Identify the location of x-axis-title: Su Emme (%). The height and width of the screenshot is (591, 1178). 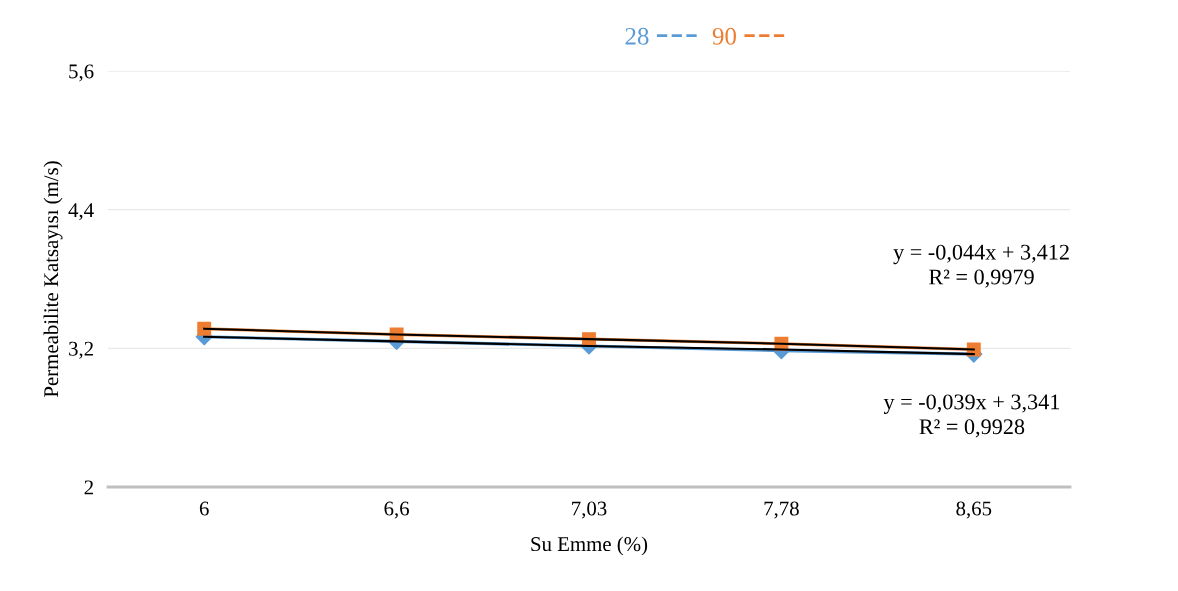
(589, 546).